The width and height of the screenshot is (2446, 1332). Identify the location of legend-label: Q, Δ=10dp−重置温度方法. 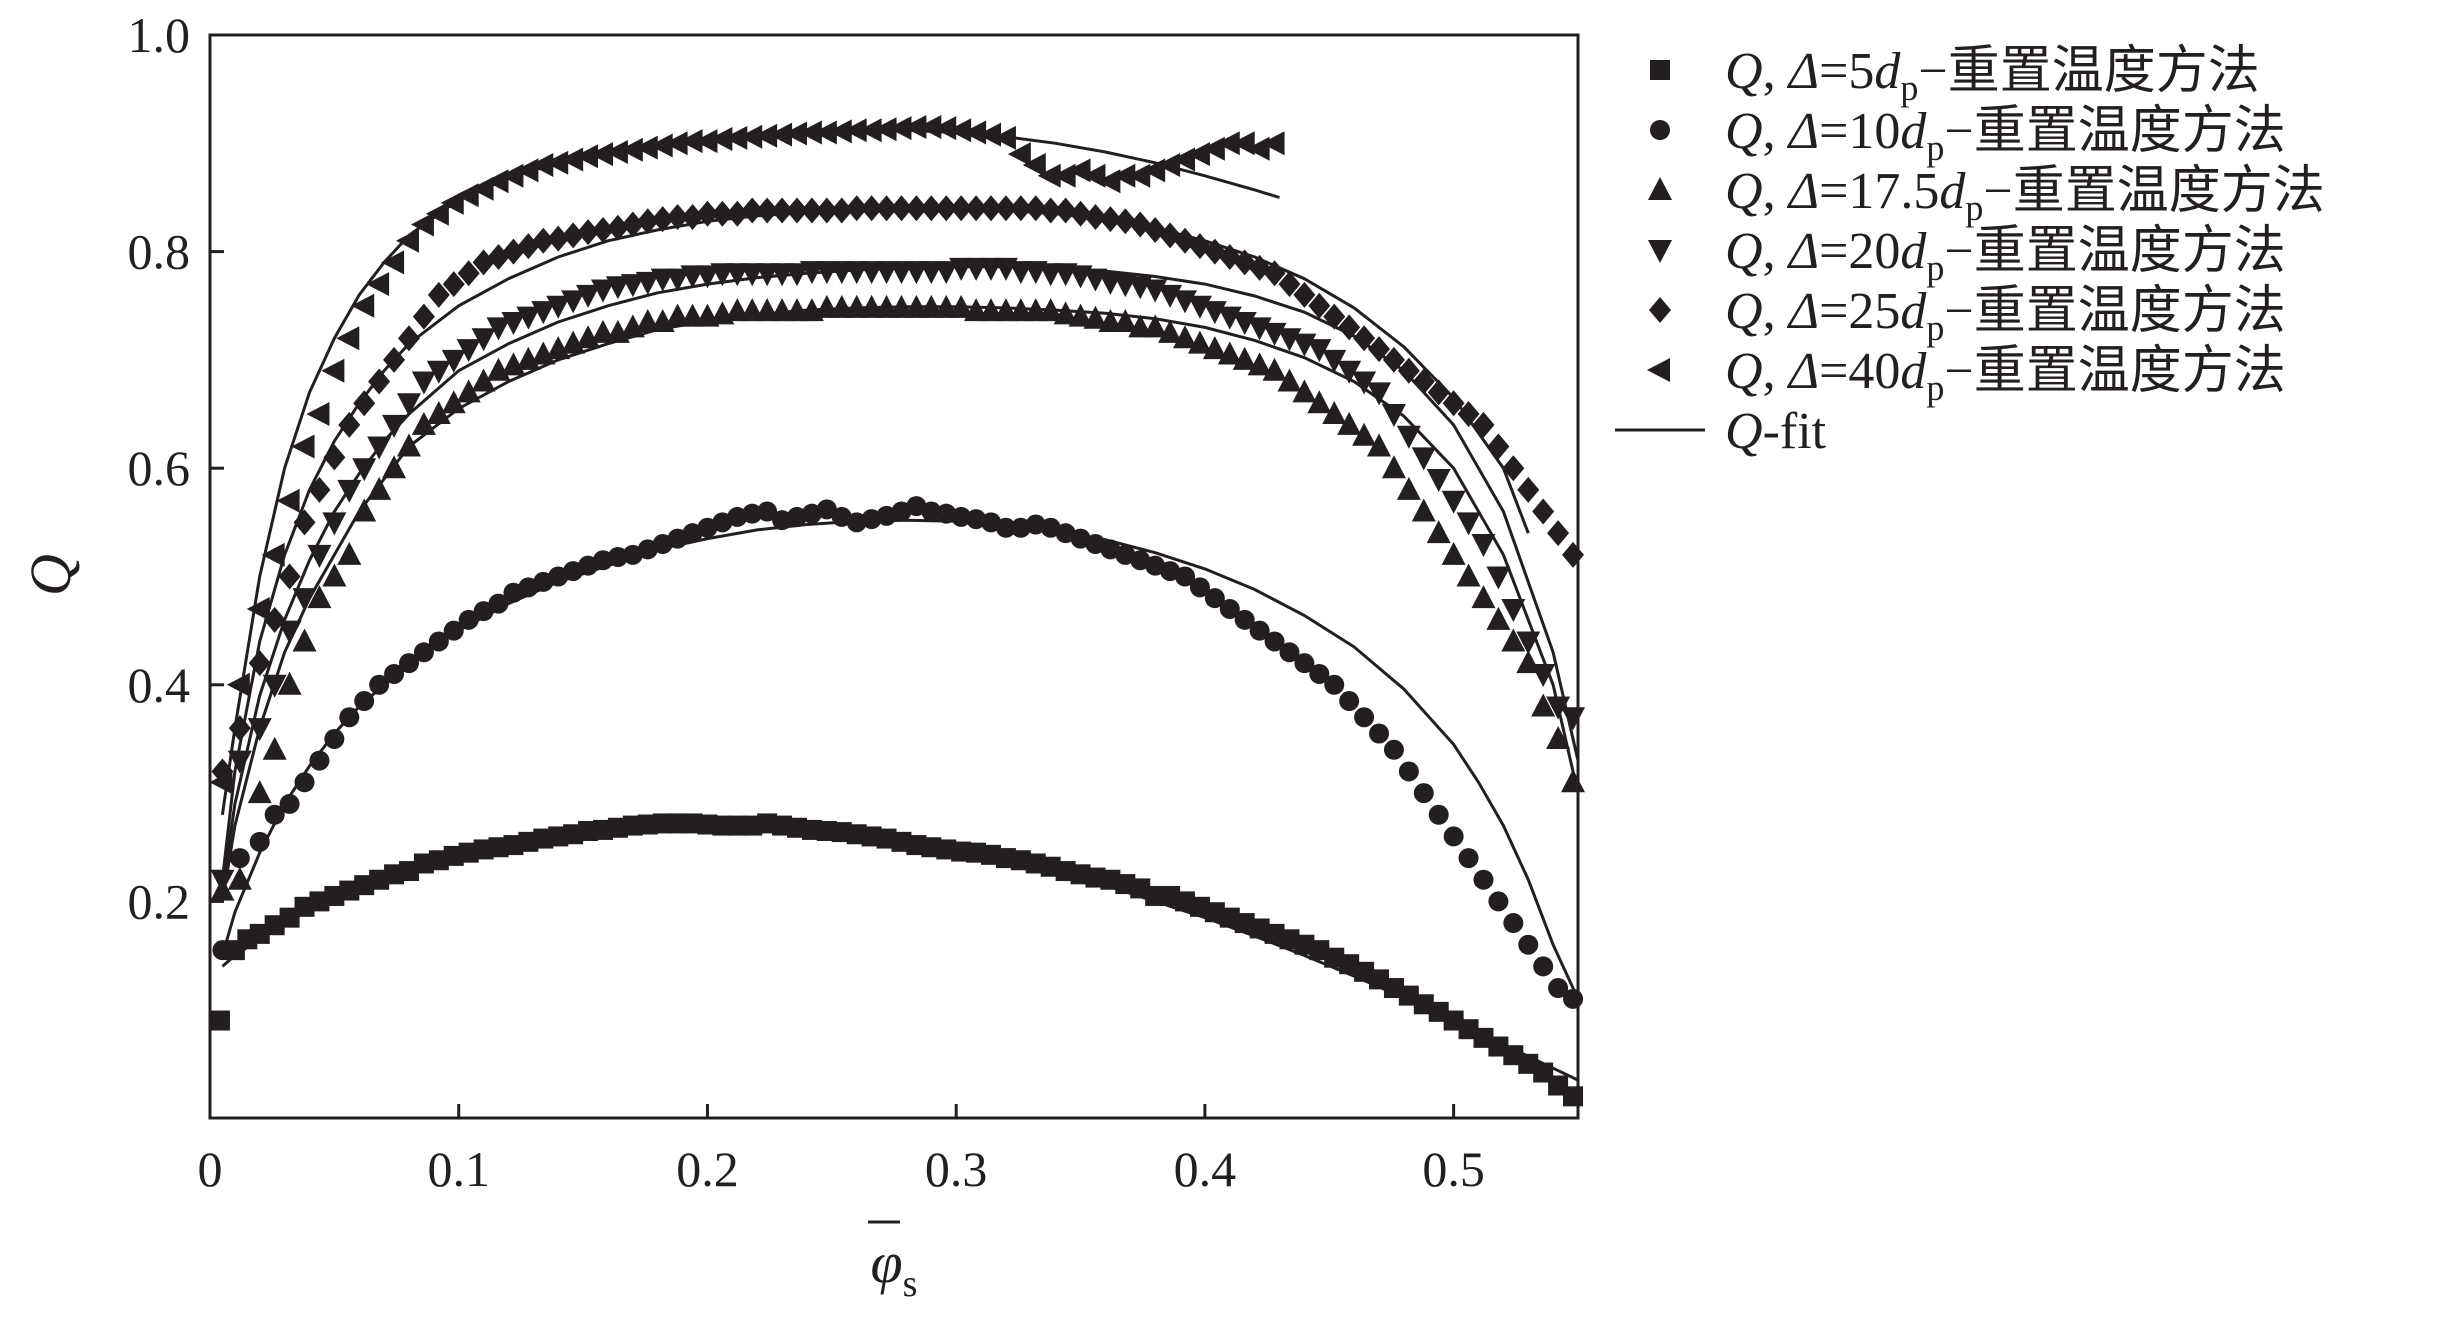
(2005, 135).